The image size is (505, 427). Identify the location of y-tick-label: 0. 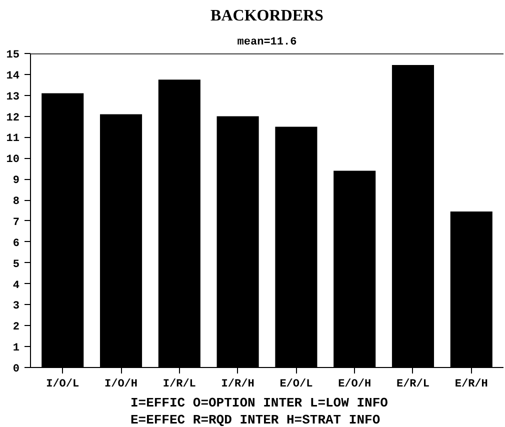
(16, 370).